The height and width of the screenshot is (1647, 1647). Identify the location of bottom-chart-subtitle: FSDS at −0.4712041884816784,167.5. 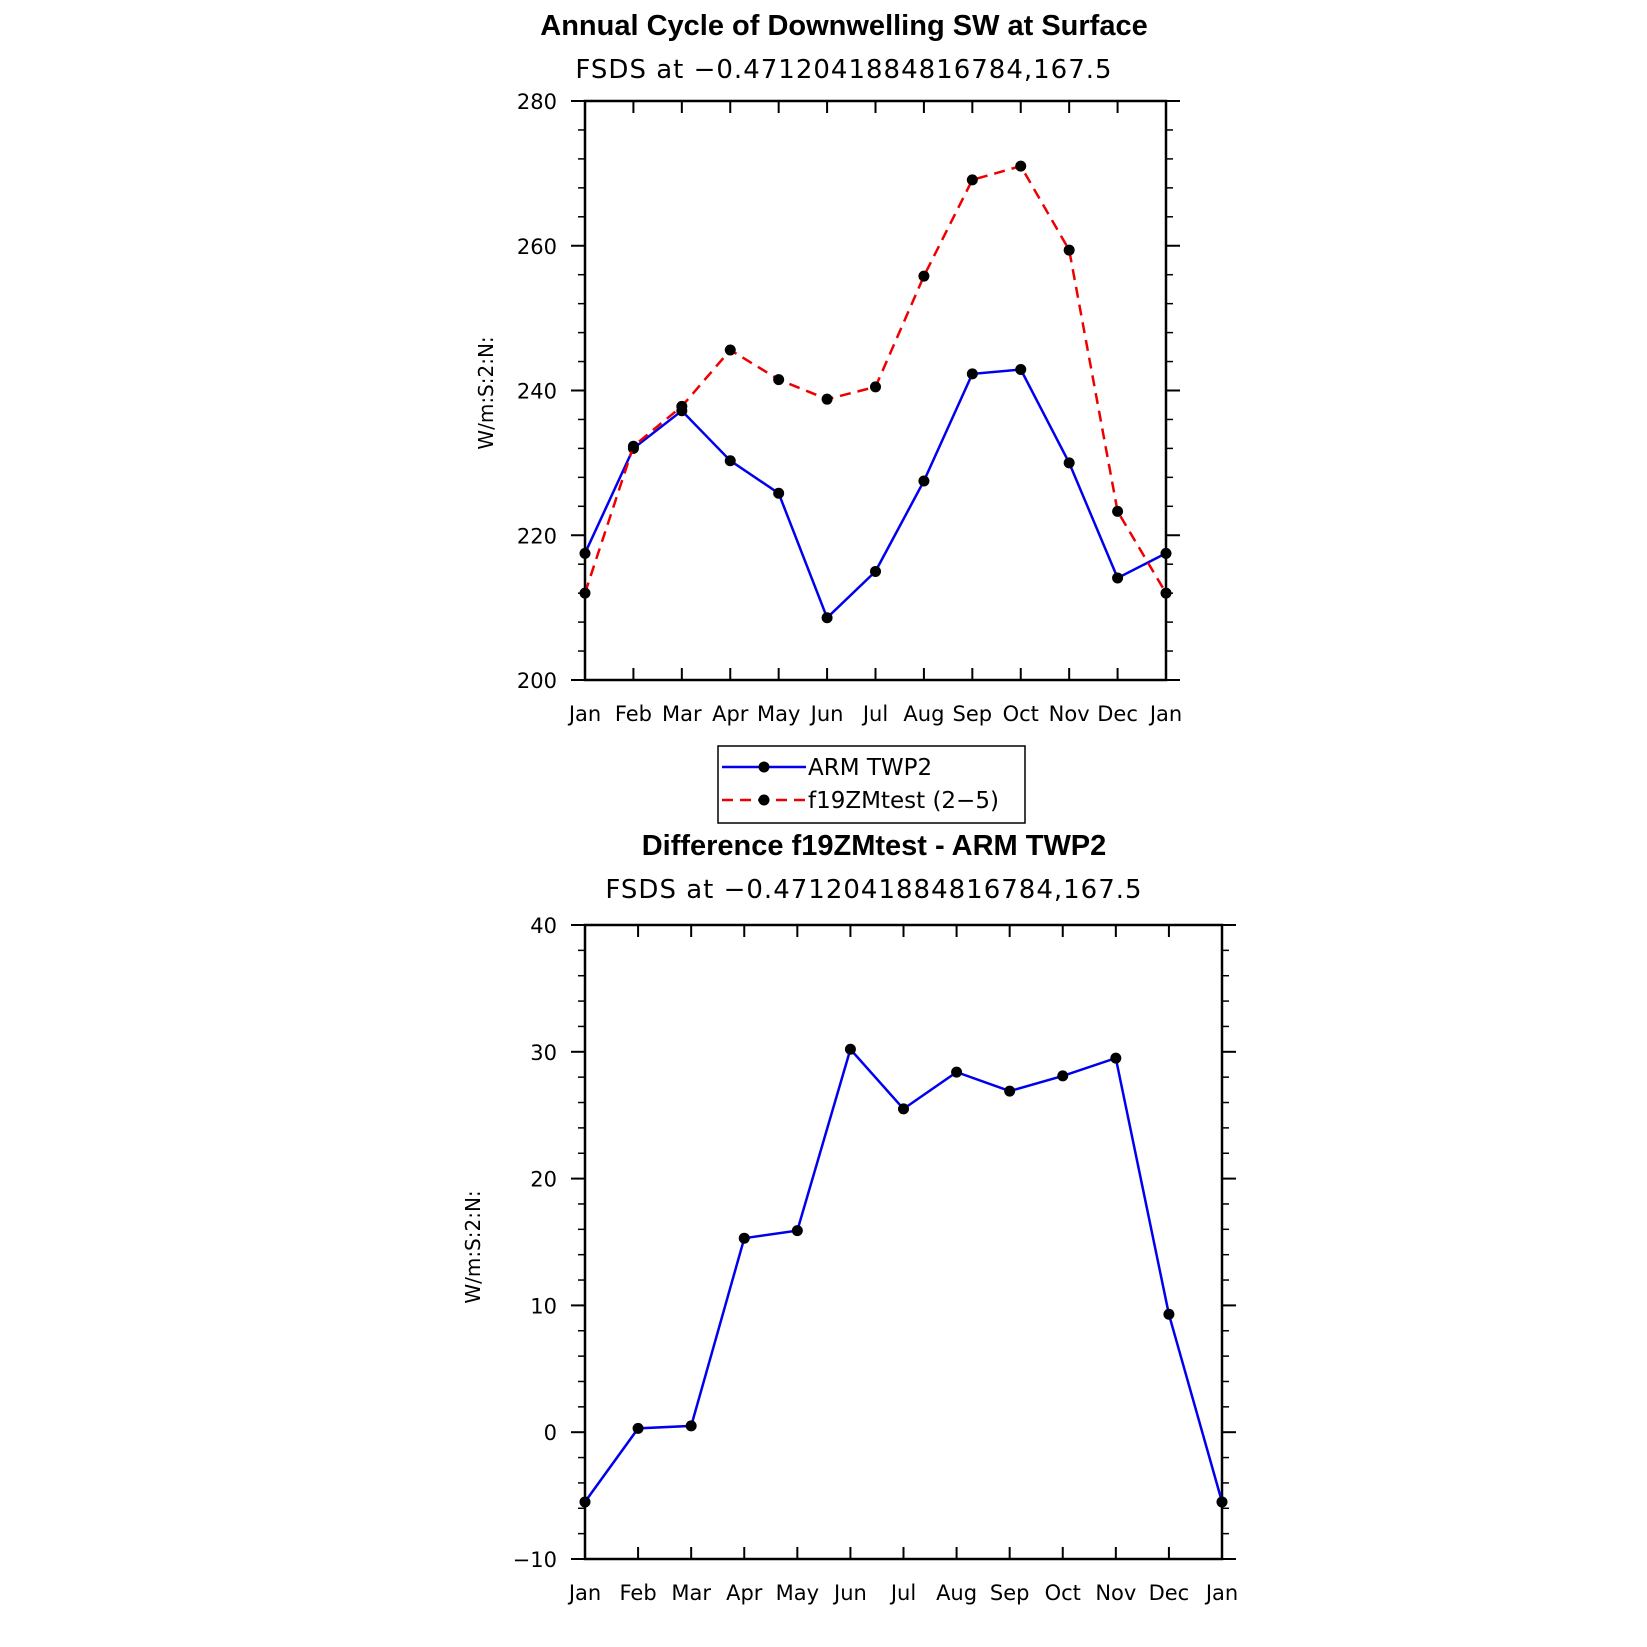
(873, 890).